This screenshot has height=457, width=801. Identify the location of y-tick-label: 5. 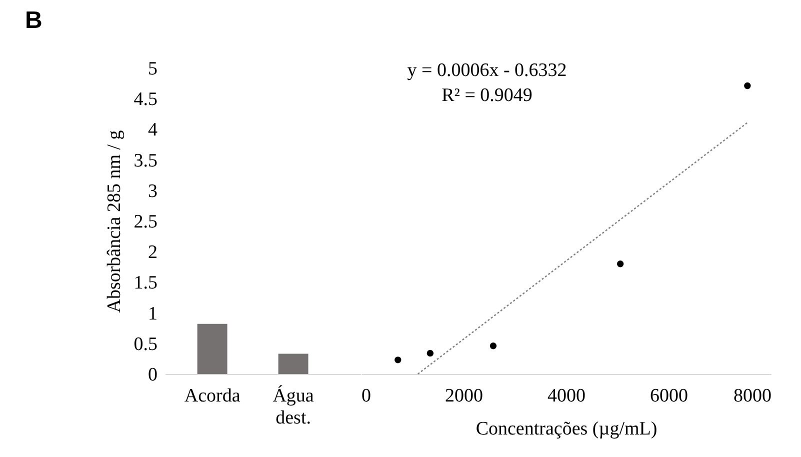
(153, 69).